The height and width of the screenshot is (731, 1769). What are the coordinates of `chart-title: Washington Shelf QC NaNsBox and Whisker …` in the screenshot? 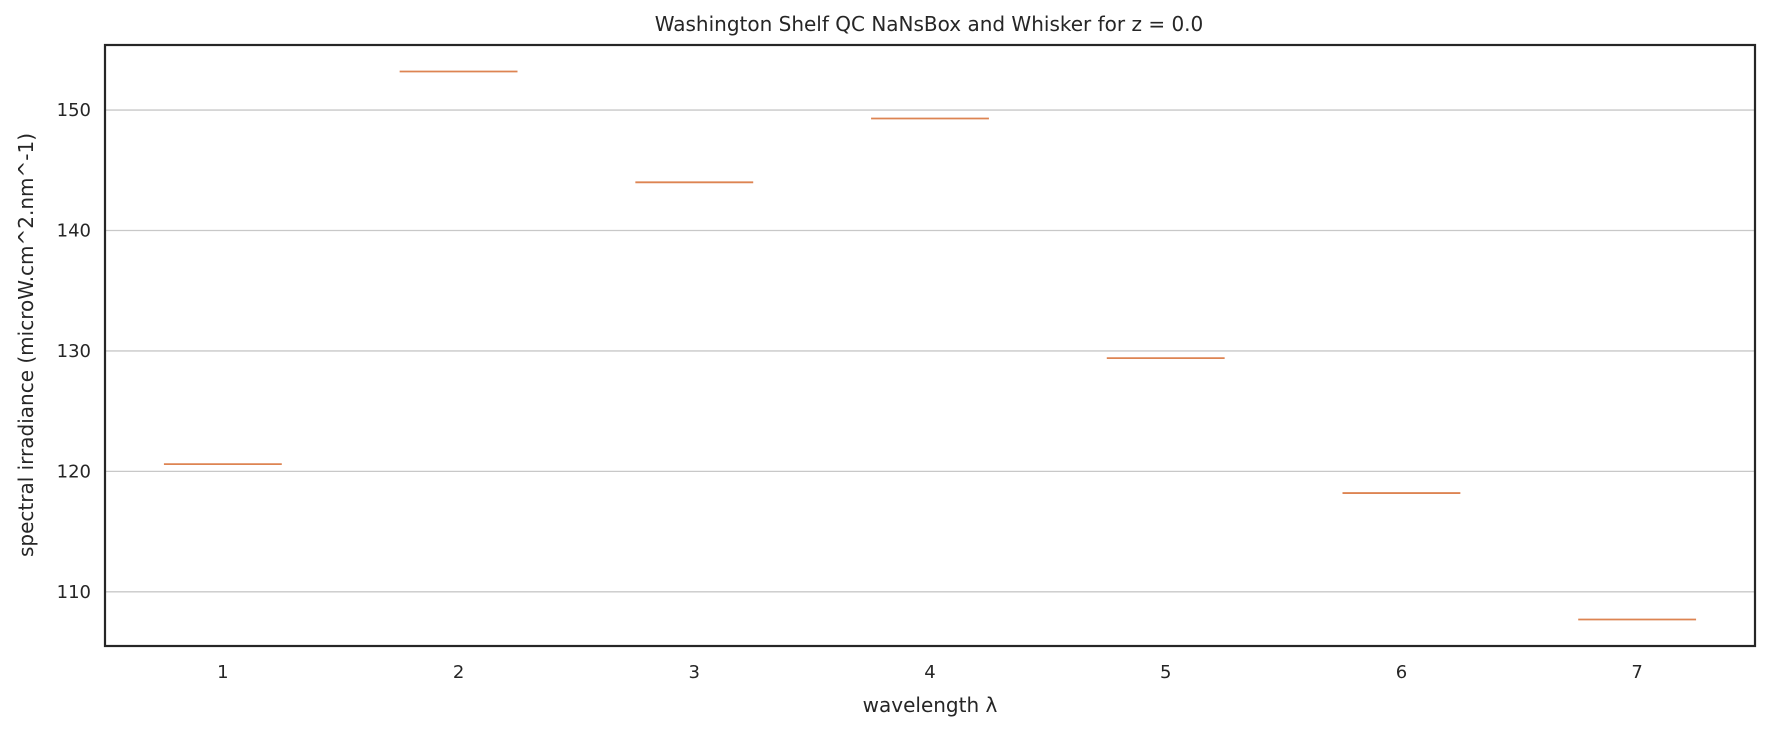 It's located at (929, 24).